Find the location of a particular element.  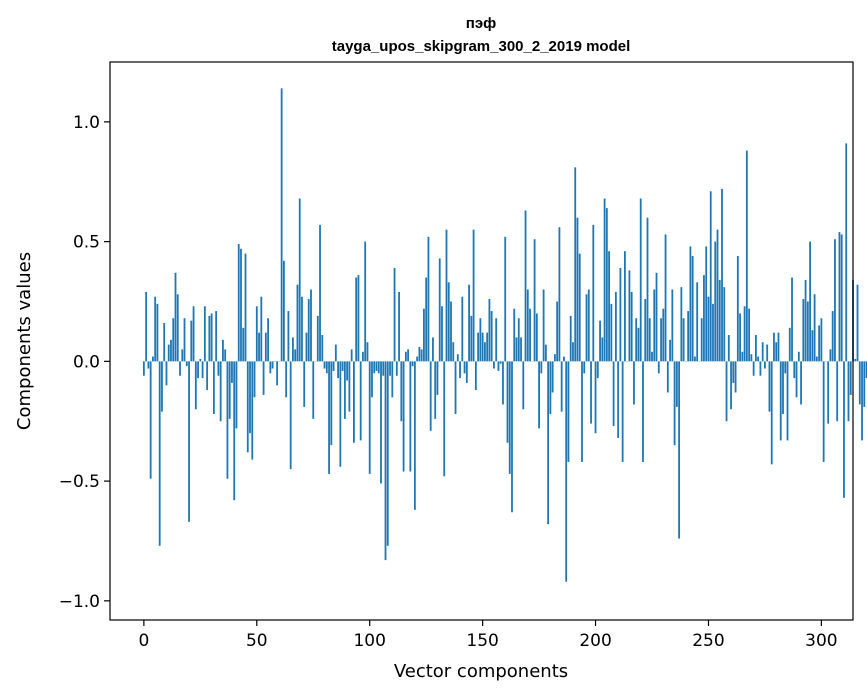

x-tick-label: 0 is located at coordinates (143, 641).